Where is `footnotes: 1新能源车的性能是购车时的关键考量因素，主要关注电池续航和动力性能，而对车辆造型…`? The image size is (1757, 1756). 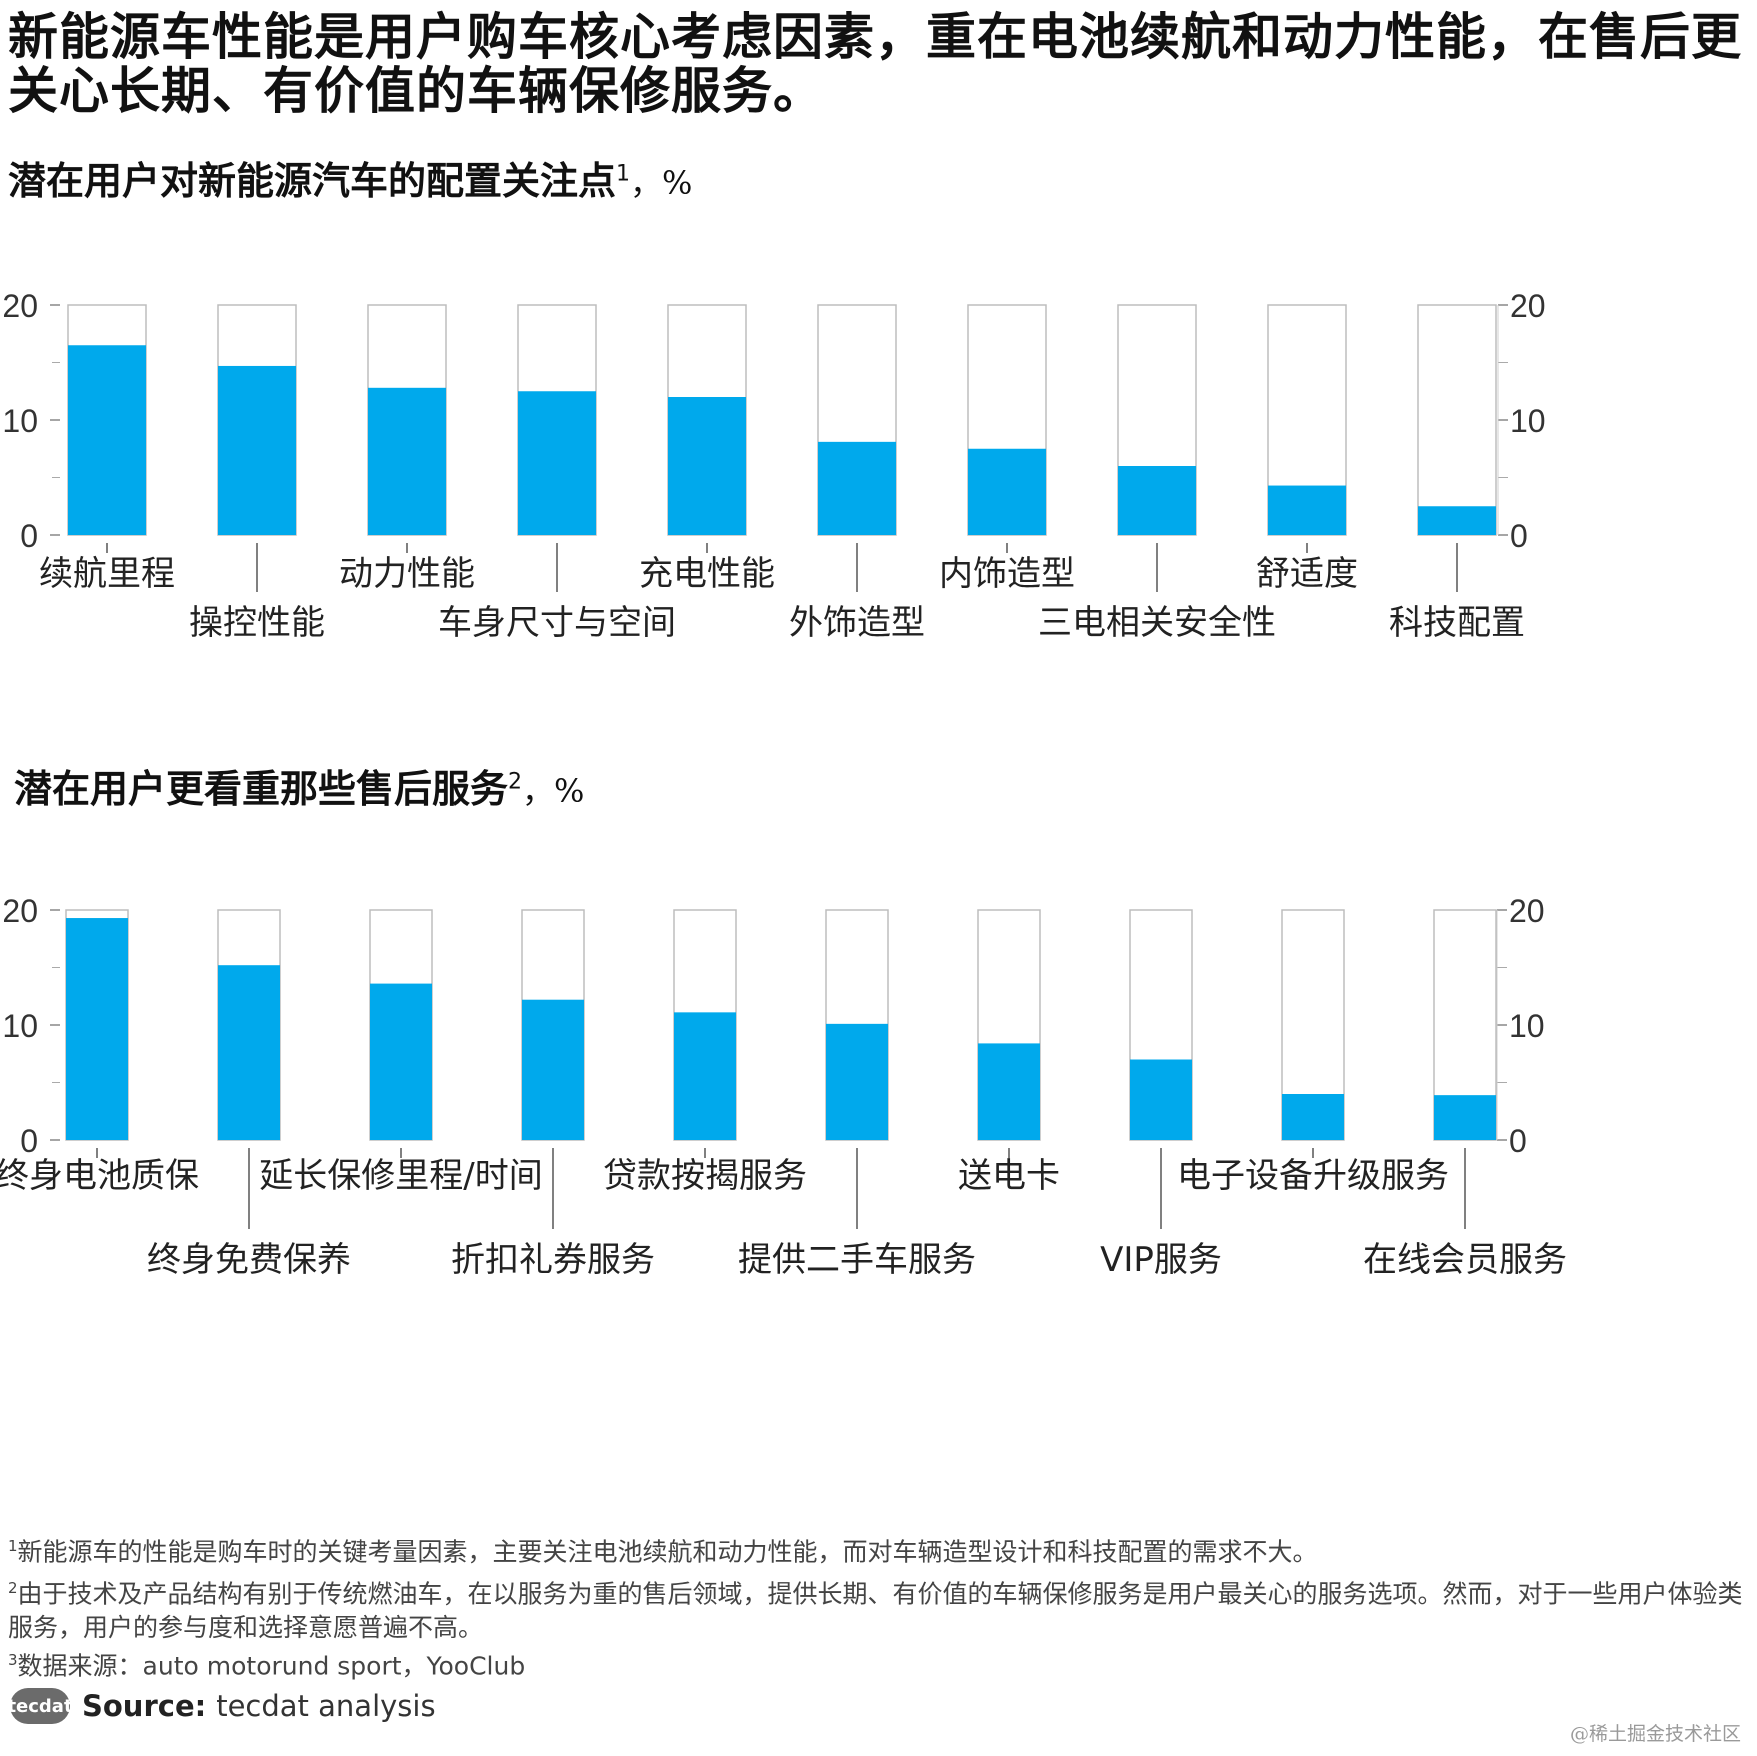
footnotes: 1新能源车的性能是购车时的关键考量因素，主要关注电池续航和动力性能，而对车辆造型… is located at coordinates (878, 1606).